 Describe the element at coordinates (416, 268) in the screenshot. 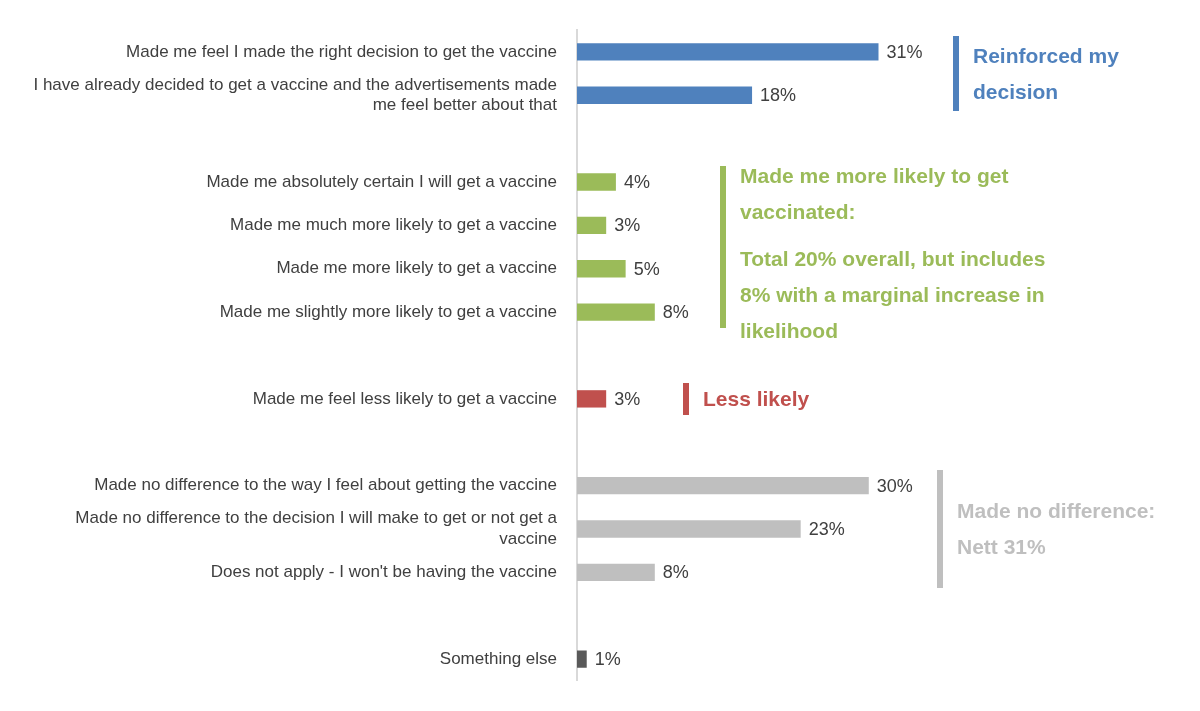

I see `y-tick-label: Made me more likely to get a vaccine` at that location.